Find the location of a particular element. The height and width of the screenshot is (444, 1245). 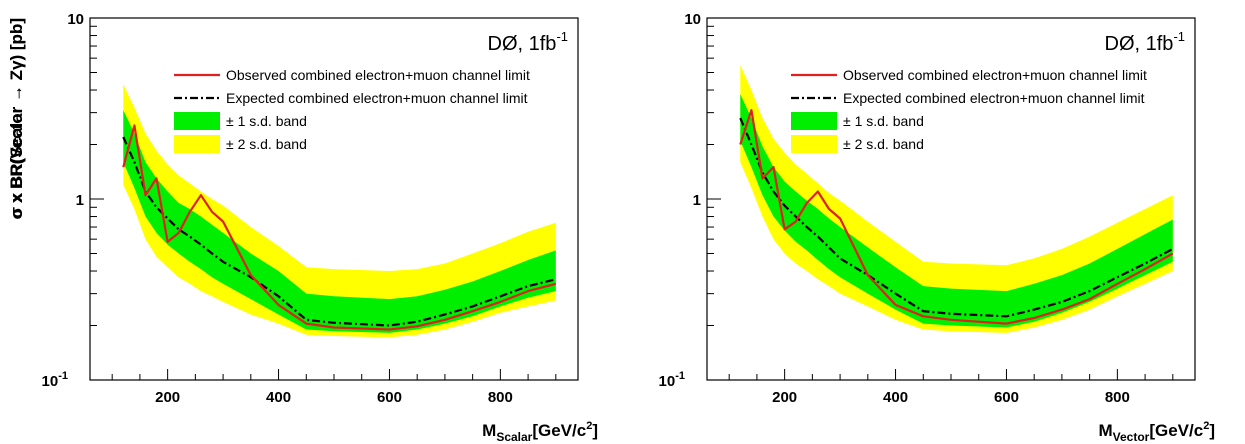

x-axis-title-subscript: Scalar is located at coordinates (514, 437).